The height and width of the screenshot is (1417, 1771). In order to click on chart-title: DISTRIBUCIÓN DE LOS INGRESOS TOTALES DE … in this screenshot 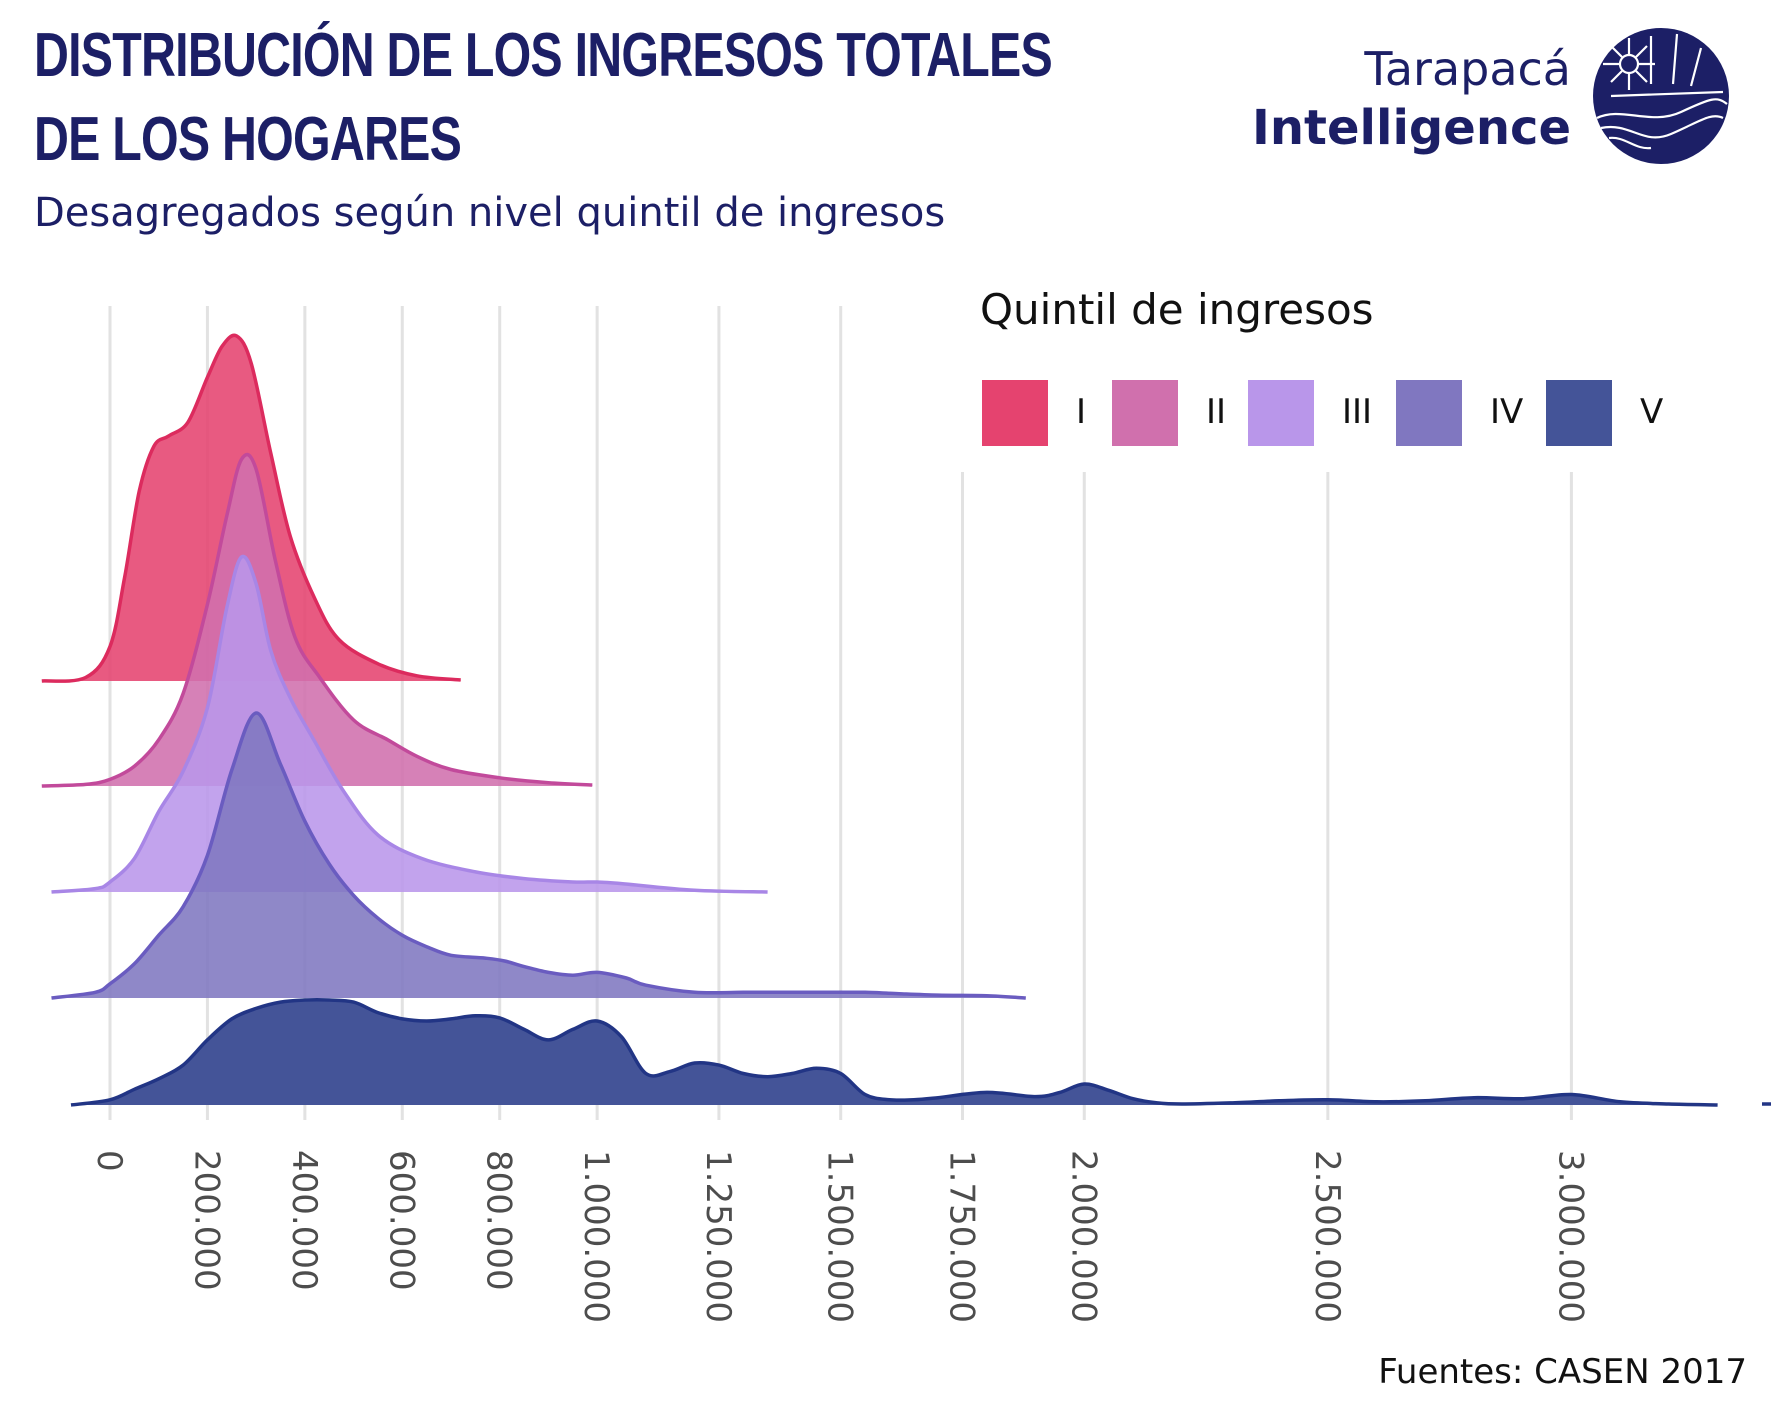, I will do `click(543, 98)`.